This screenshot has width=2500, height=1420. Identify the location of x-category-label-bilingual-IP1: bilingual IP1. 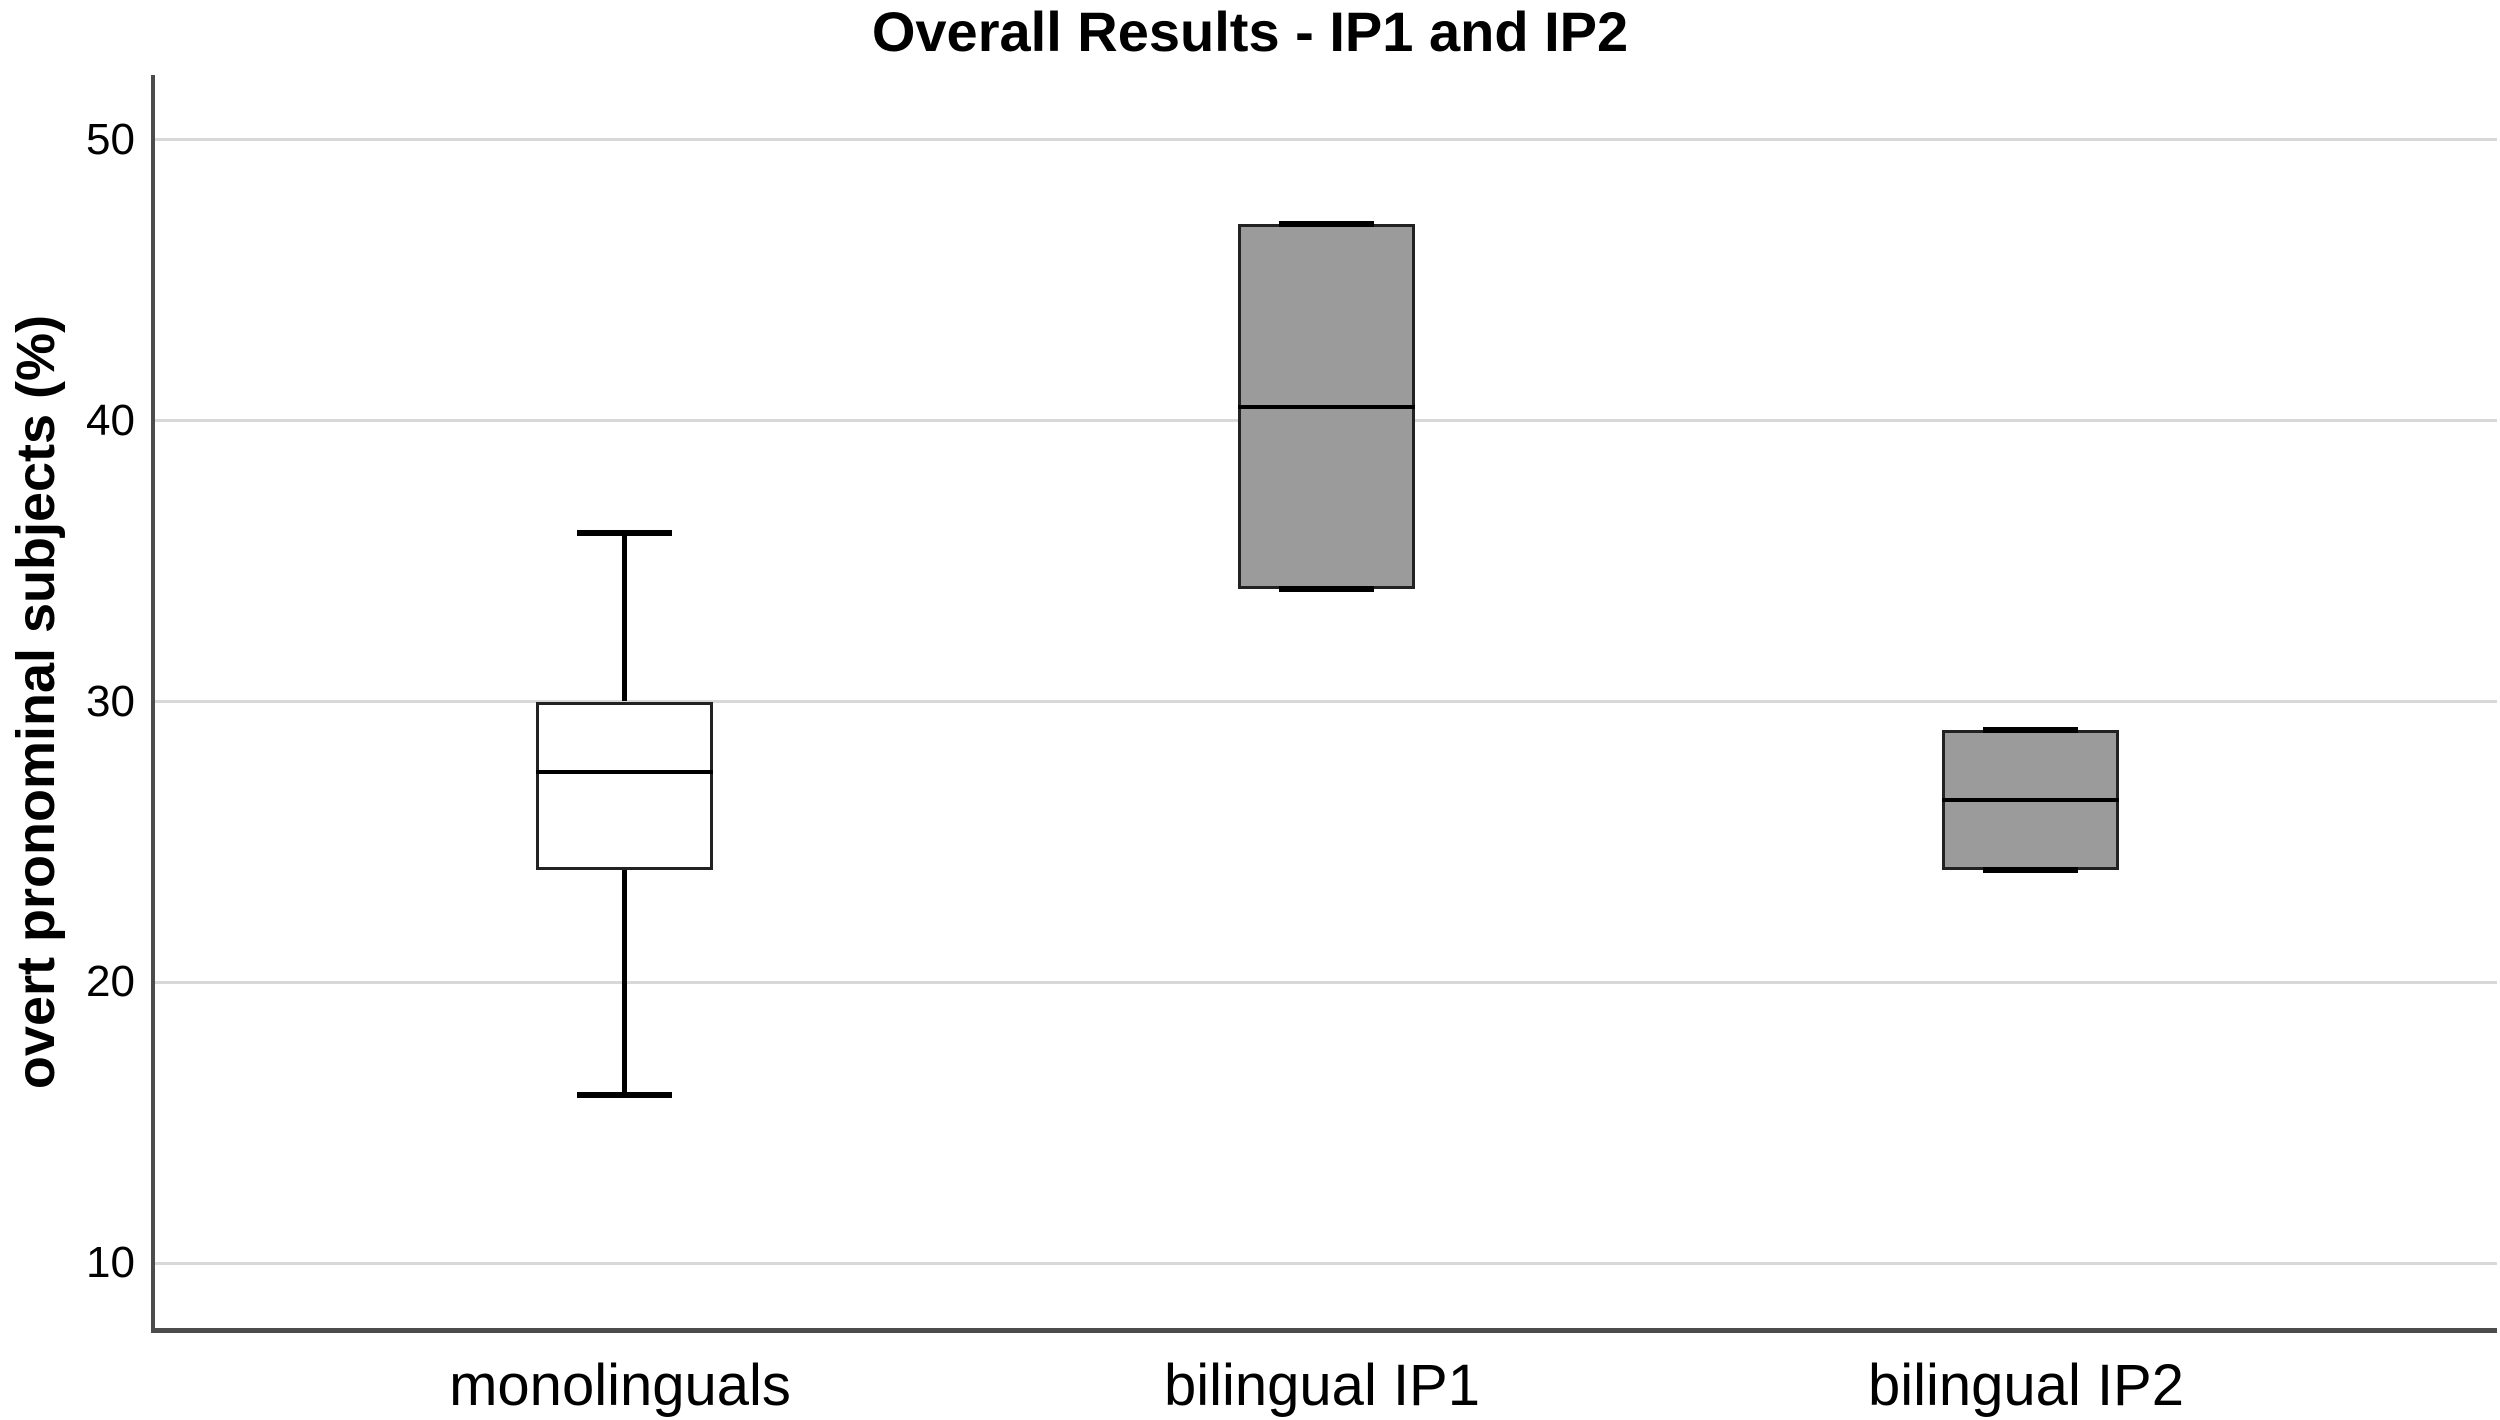
(1322, 1385).